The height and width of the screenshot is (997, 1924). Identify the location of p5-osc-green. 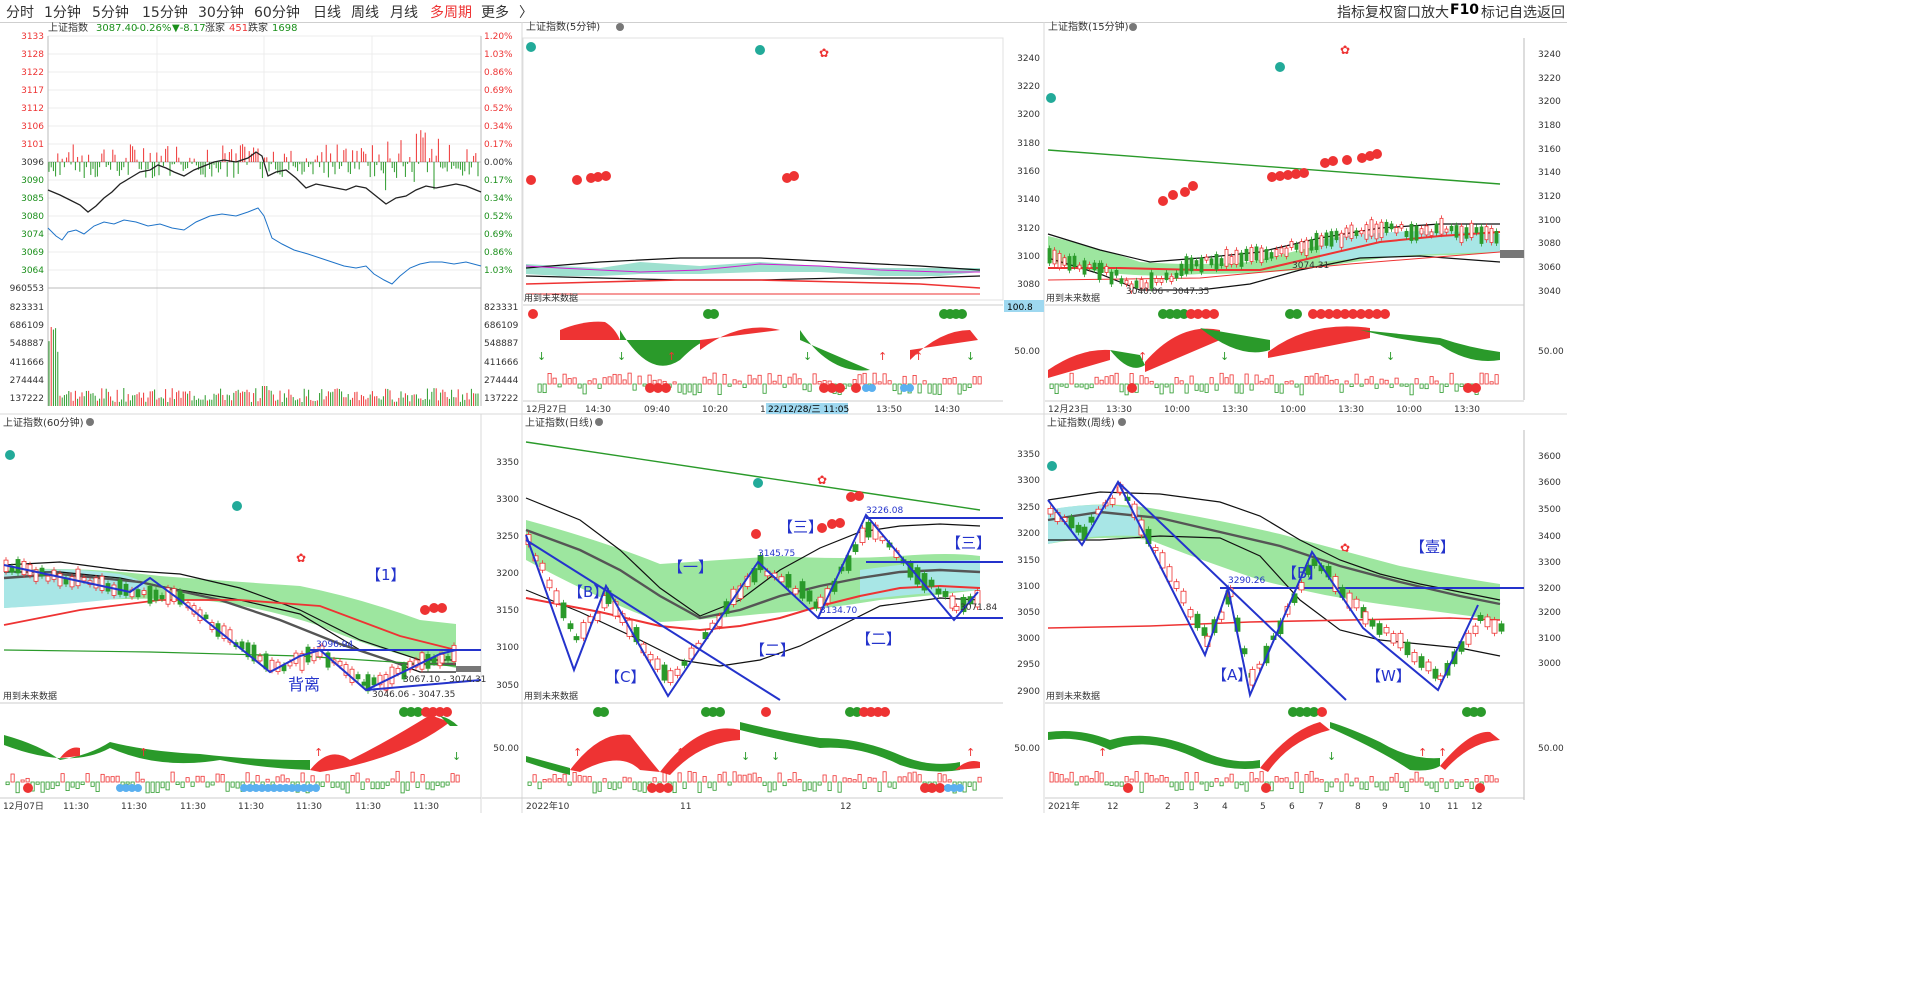
(548, 765).